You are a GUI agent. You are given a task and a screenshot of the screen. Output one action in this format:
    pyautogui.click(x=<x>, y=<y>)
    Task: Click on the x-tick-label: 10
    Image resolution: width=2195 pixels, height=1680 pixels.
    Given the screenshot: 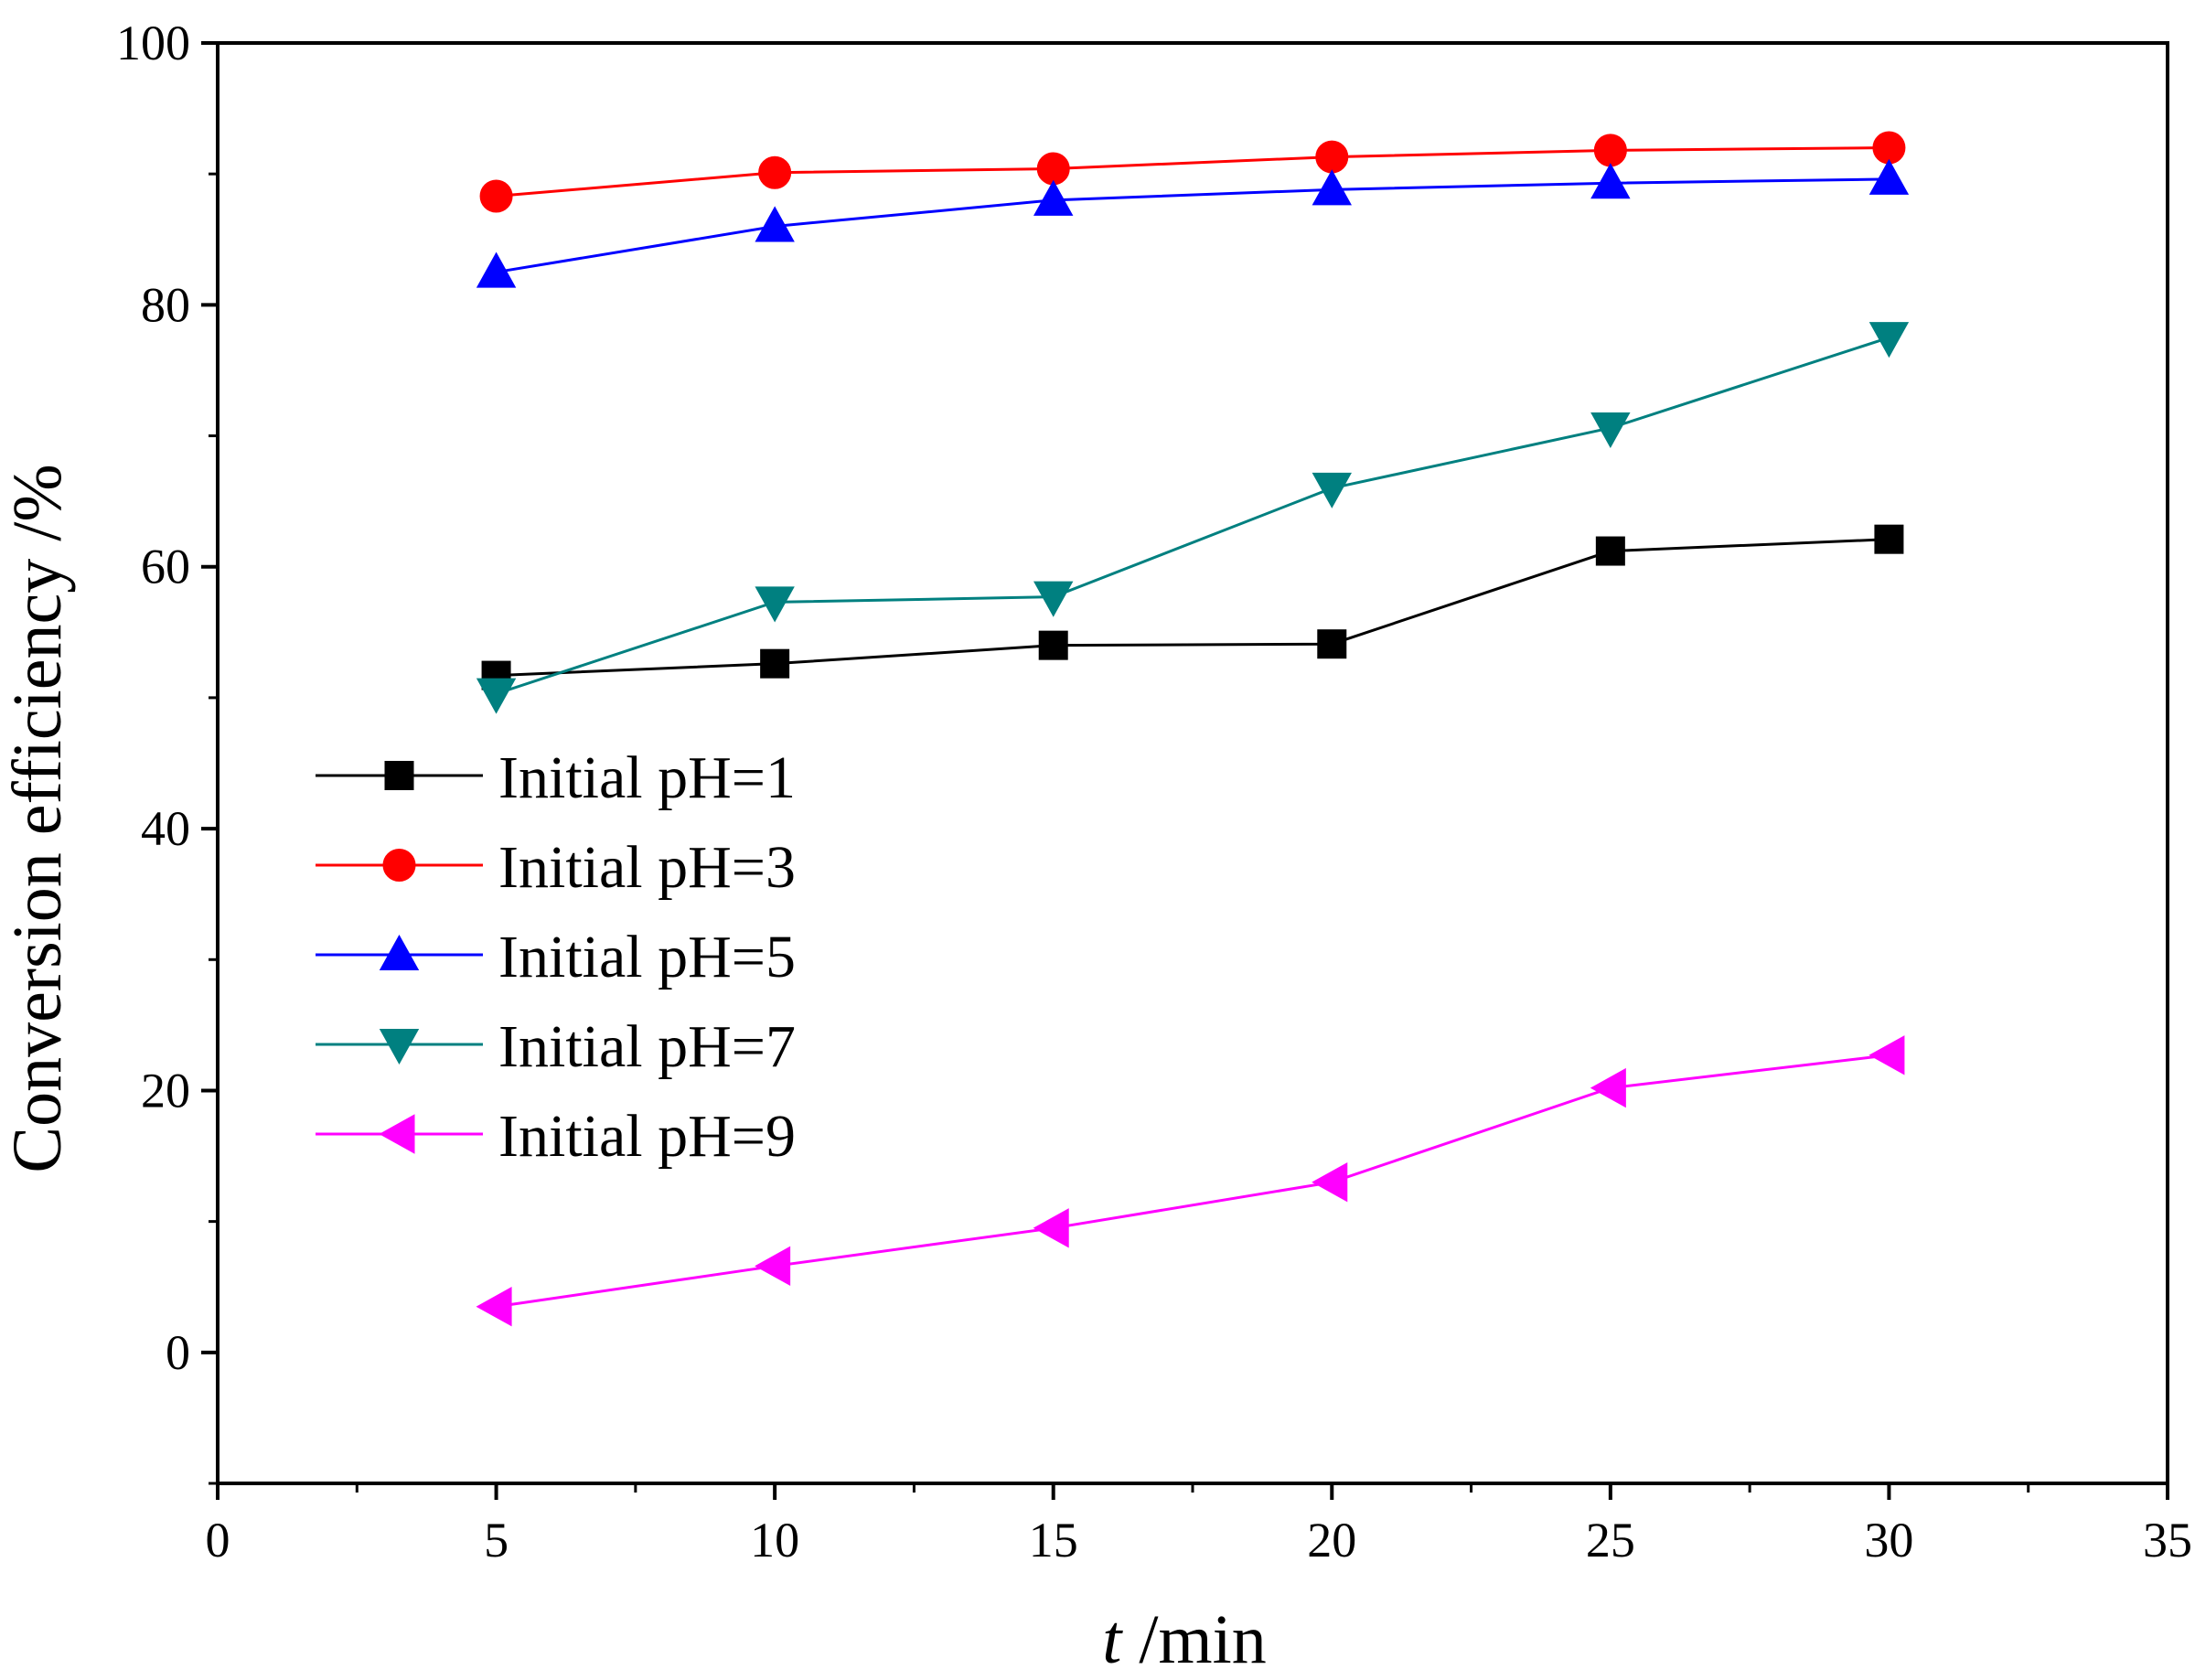 What is the action you would take?
    pyautogui.click(x=774, y=1540)
    